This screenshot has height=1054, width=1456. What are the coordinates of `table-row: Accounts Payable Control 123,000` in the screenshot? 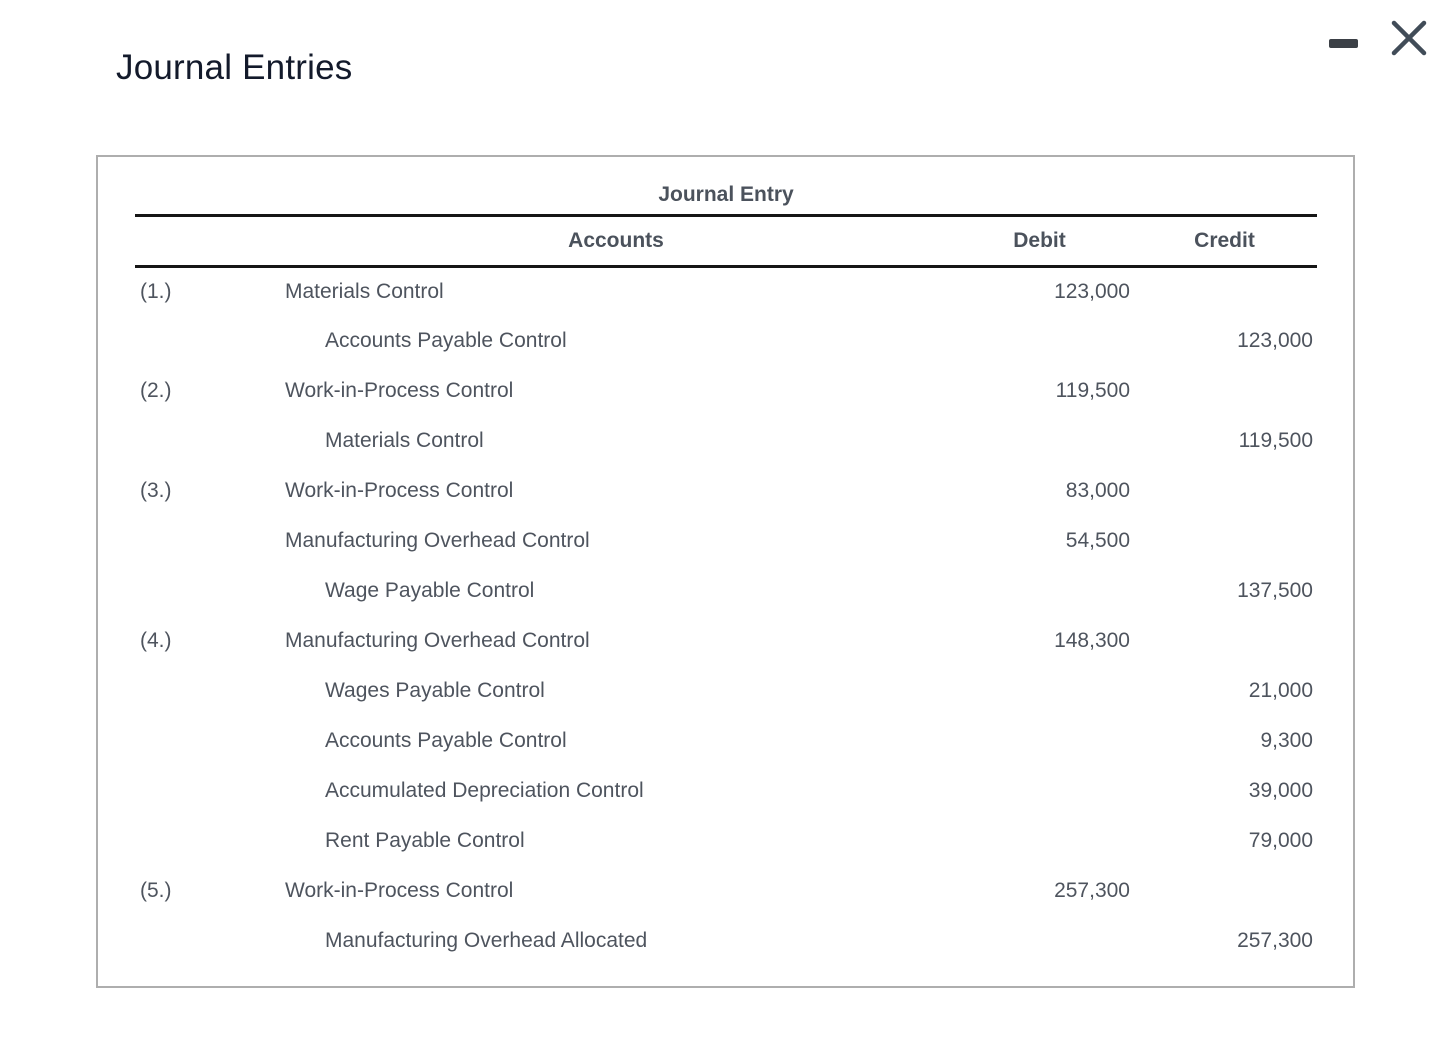 It's located at (726, 341).